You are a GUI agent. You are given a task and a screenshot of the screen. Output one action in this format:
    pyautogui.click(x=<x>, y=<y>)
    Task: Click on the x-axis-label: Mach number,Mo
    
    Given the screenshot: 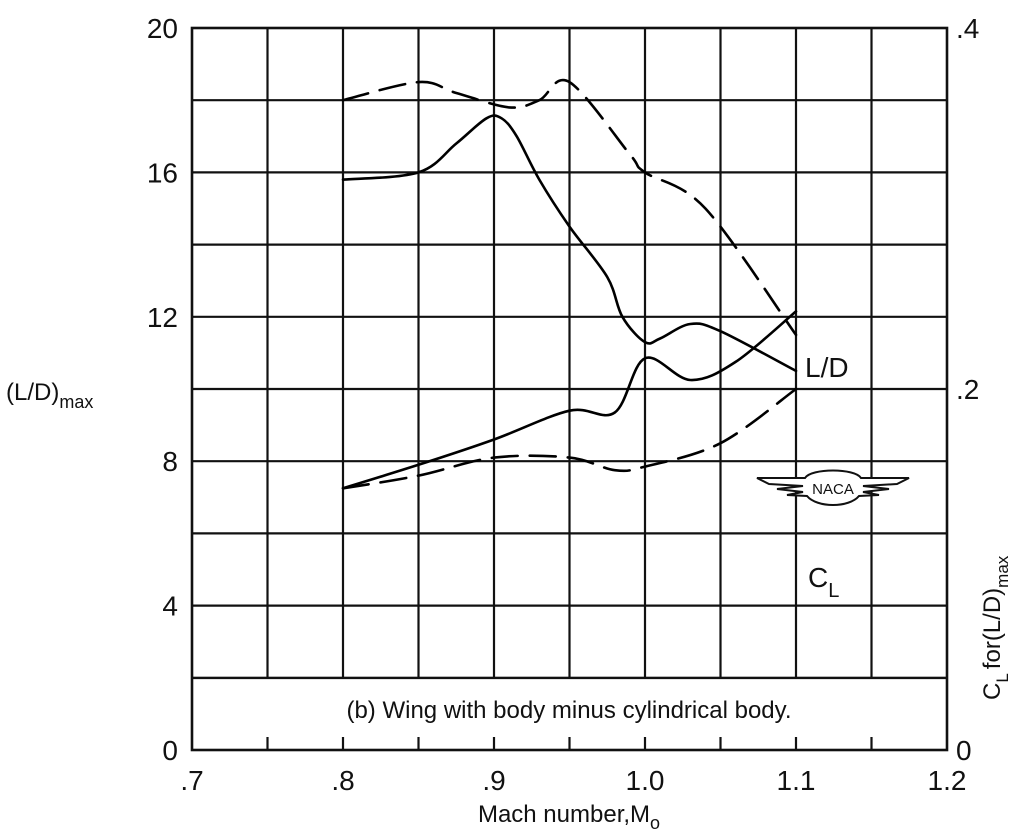 What is the action you would take?
    pyautogui.click(x=569, y=817)
    